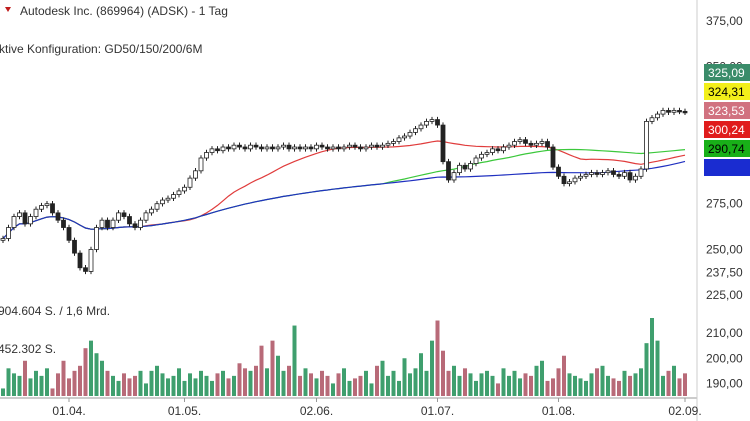 The image size is (750, 421). I want to click on red-triangle-icon, so click(8, 9).